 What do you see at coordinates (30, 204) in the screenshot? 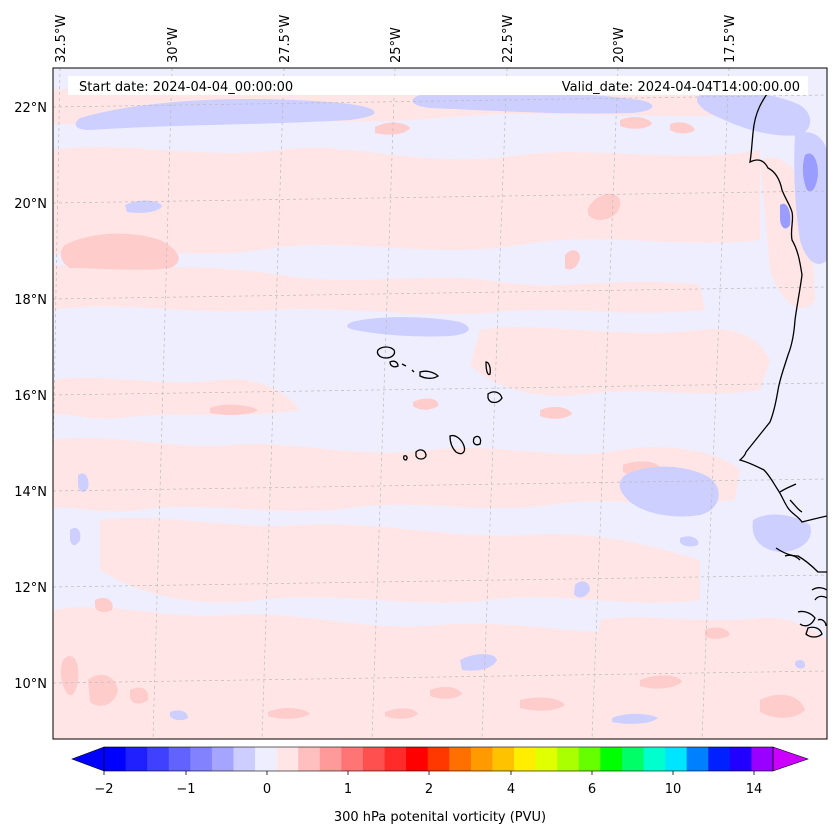
I see `lat-tick-label-1: 20°N` at bounding box center [30, 204].